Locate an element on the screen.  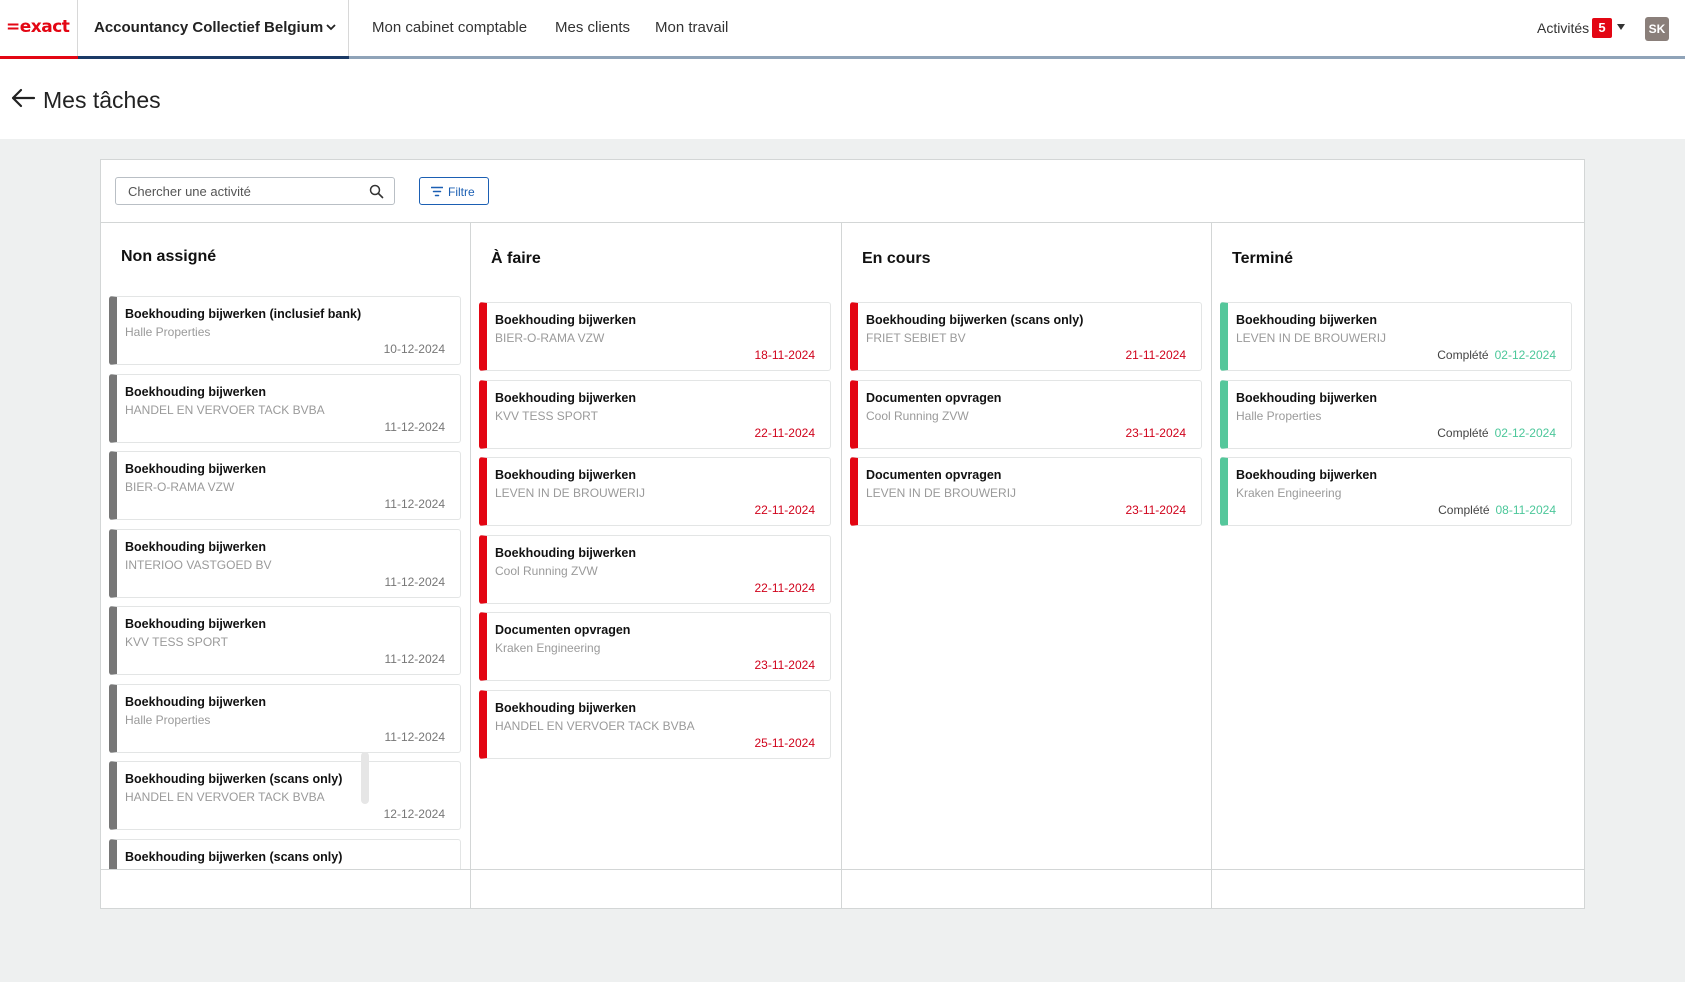
company-switcher: Accountancy Collectief Belgium is located at coordinates (213, 29).